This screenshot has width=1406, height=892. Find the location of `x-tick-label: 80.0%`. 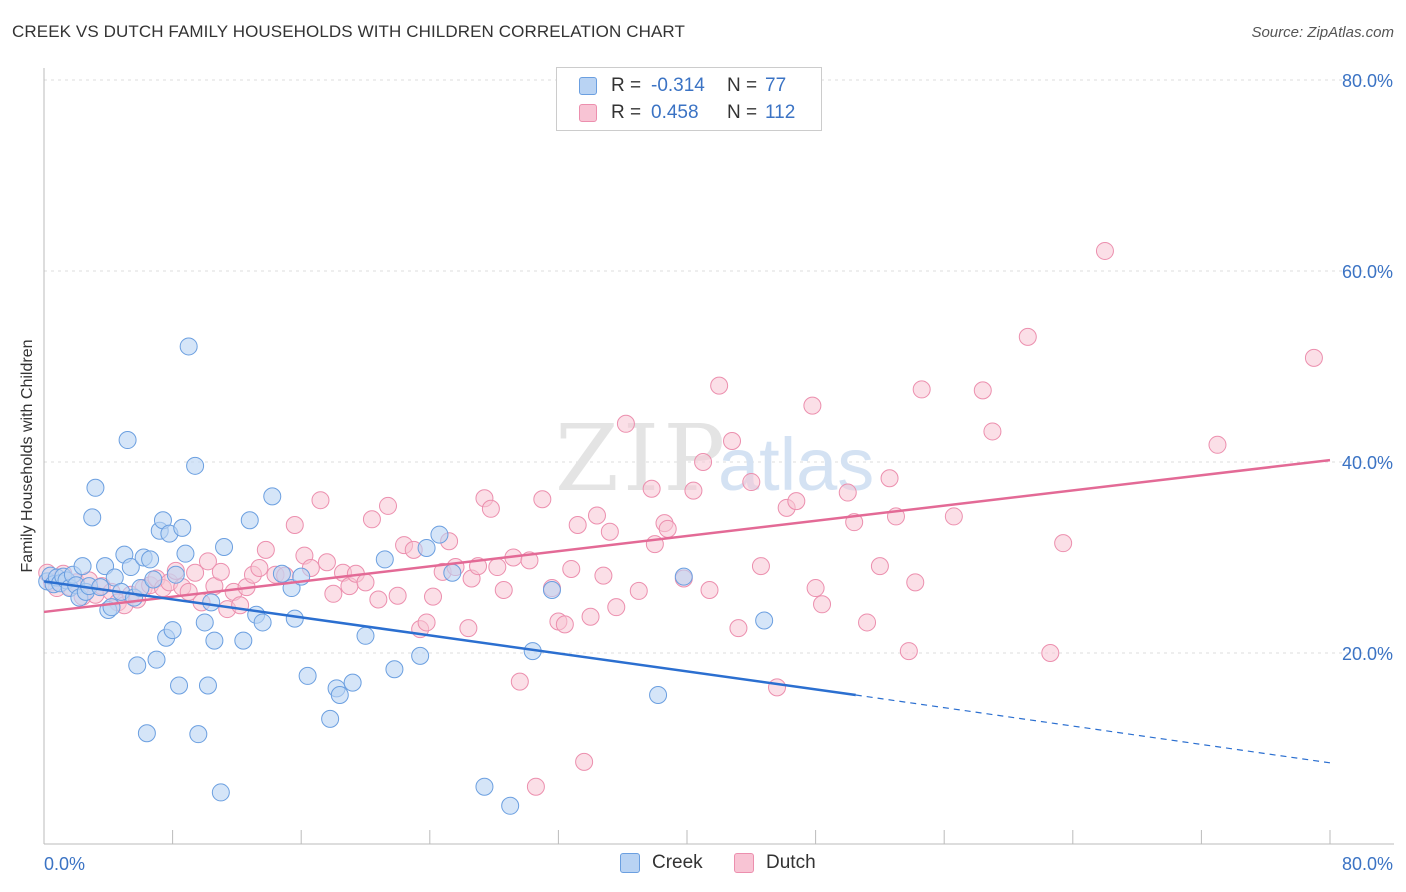

x-tick-label: 80.0% is located at coordinates (1367, 864).